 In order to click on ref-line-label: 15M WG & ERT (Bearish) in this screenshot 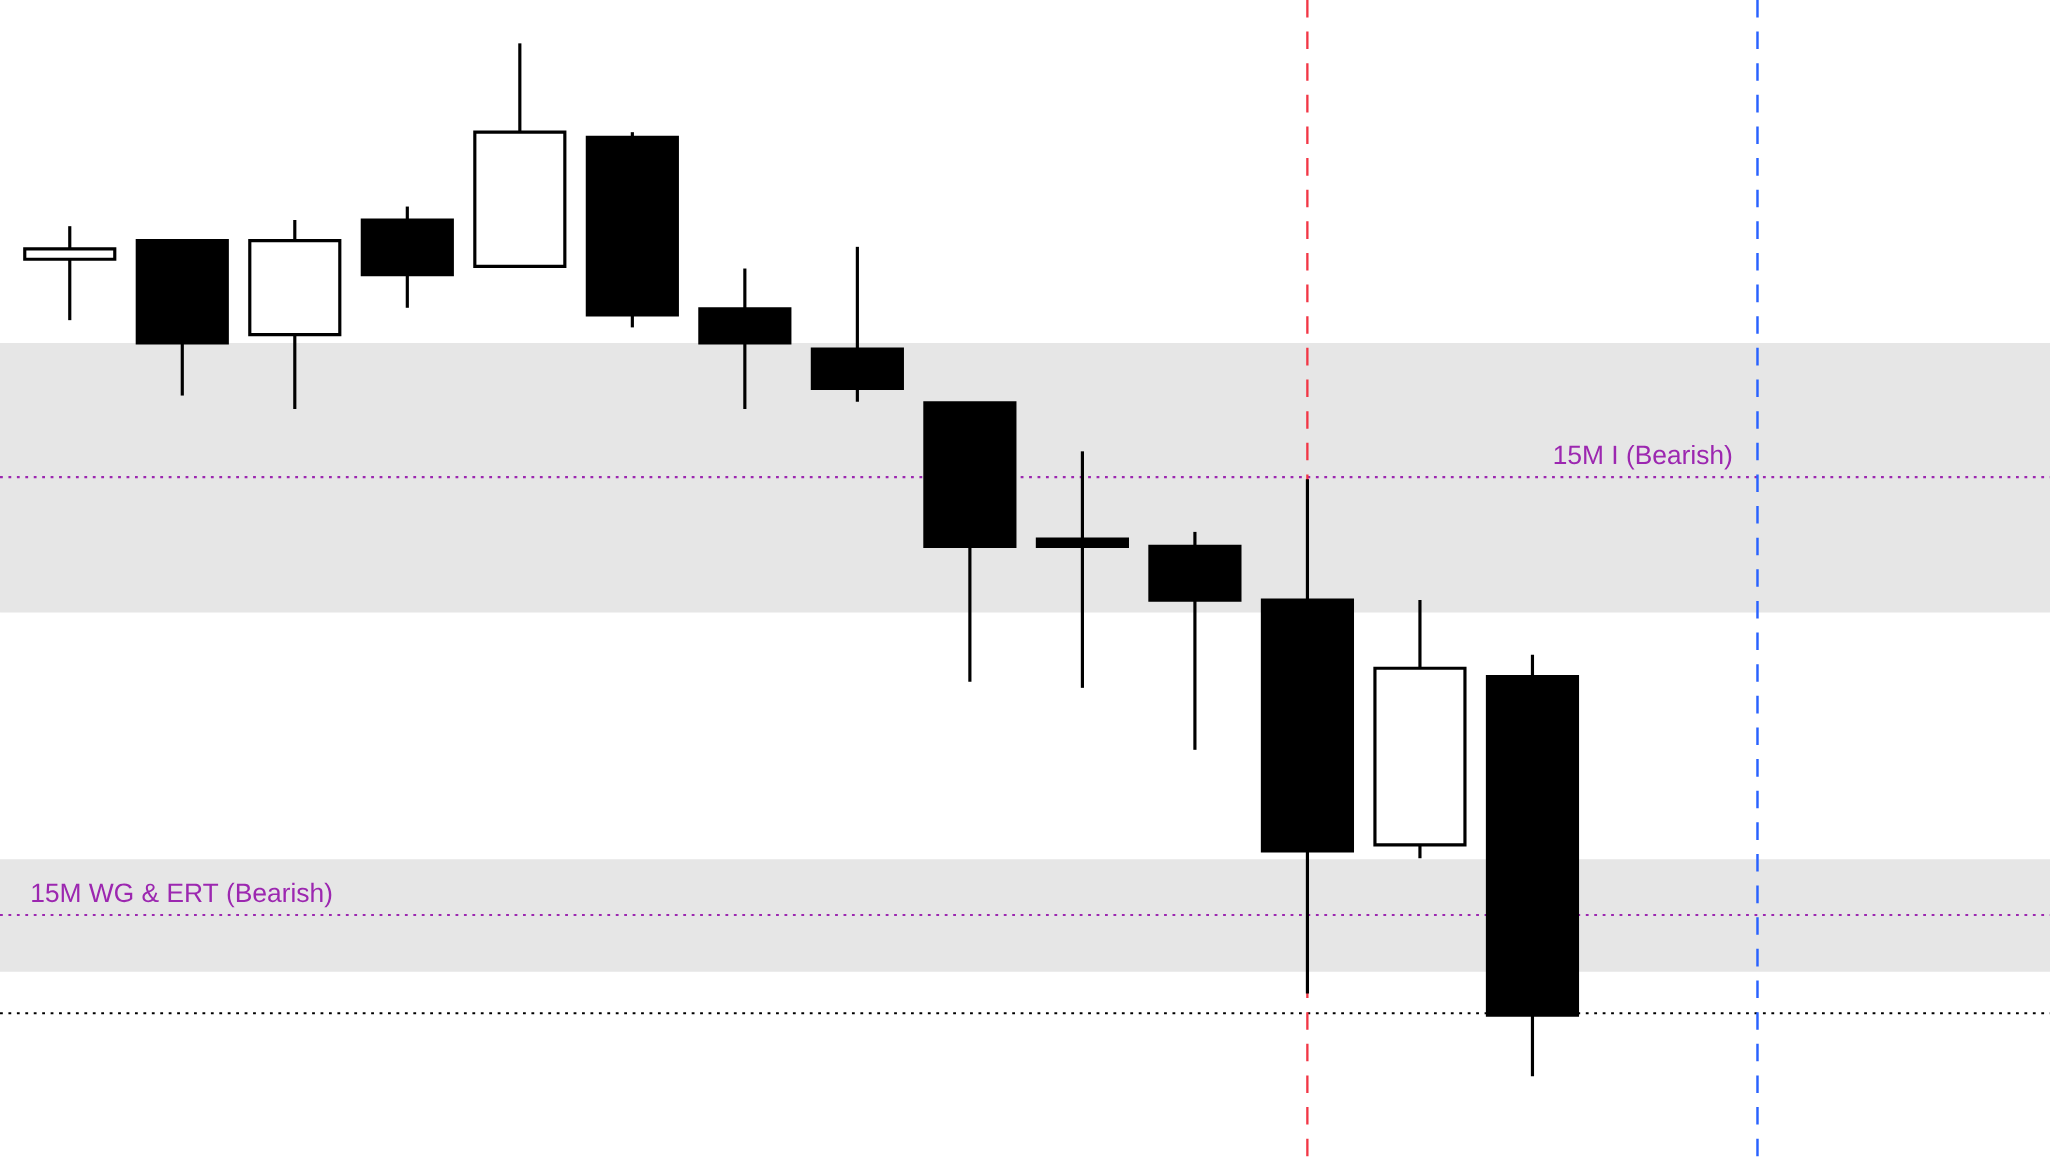, I will do `click(182, 895)`.